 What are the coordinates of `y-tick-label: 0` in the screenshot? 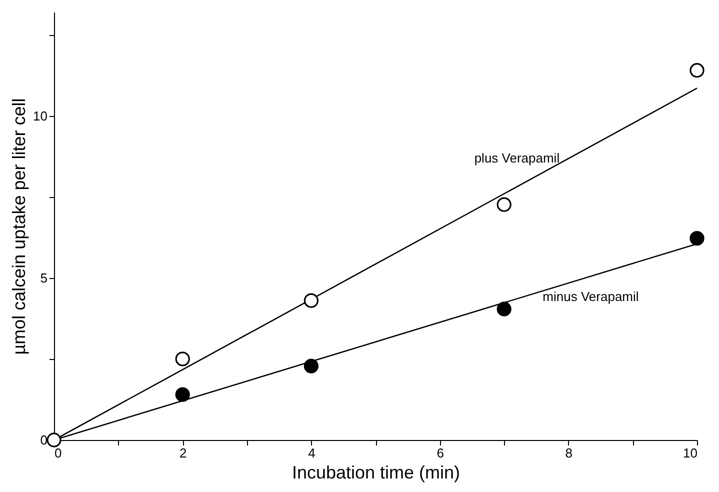 It's located at (44, 440).